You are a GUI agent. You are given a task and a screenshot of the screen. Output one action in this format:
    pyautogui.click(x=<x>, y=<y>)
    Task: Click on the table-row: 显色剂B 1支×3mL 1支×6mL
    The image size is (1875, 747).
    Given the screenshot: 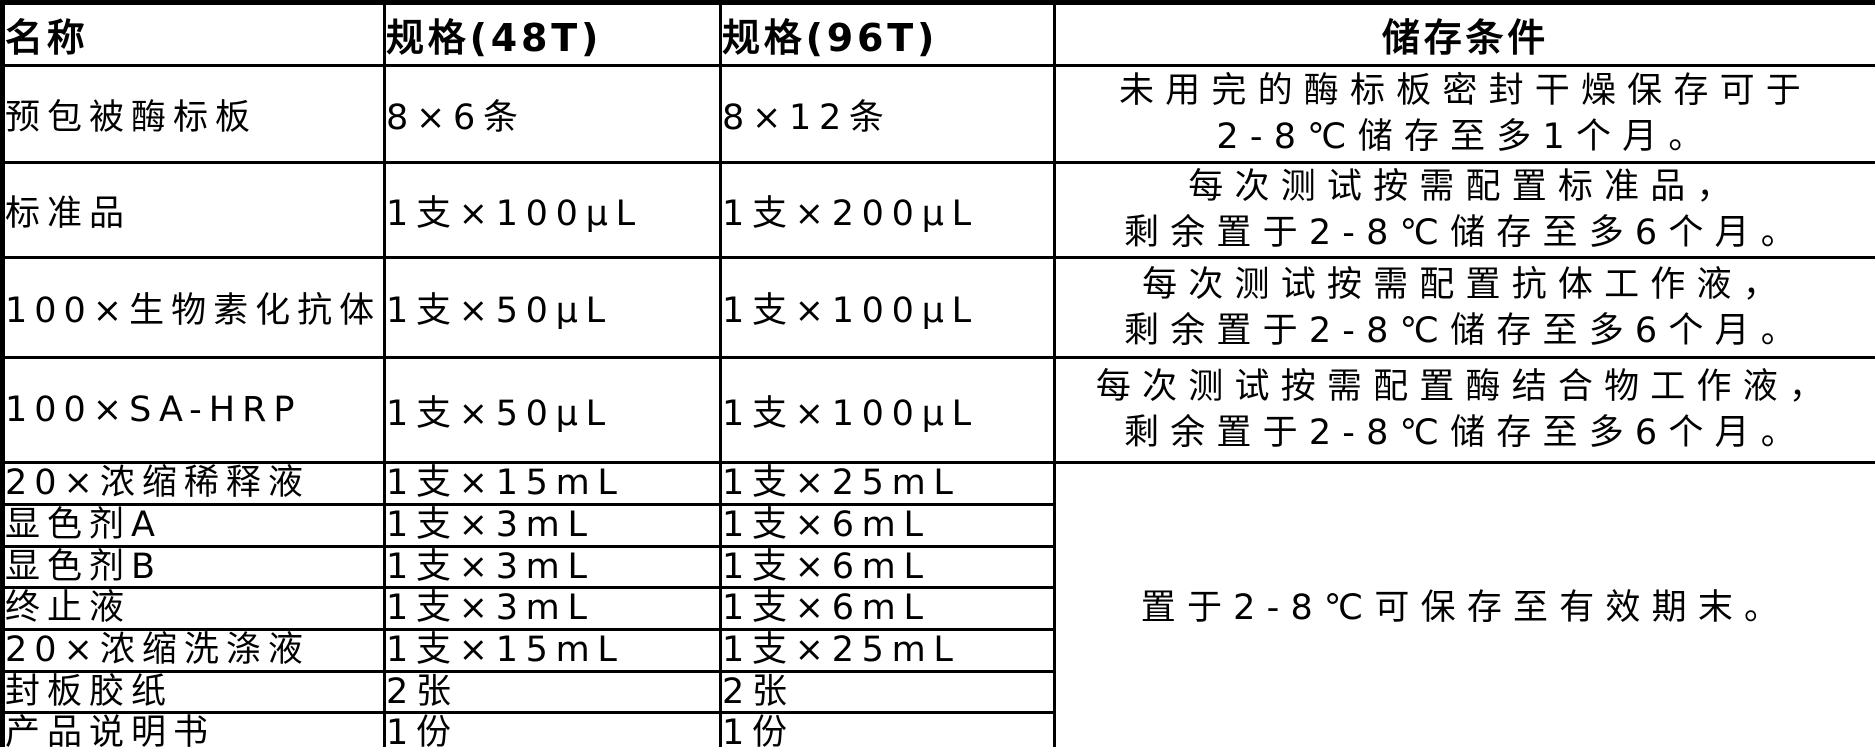 What is the action you would take?
    pyautogui.click(x=938, y=567)
    